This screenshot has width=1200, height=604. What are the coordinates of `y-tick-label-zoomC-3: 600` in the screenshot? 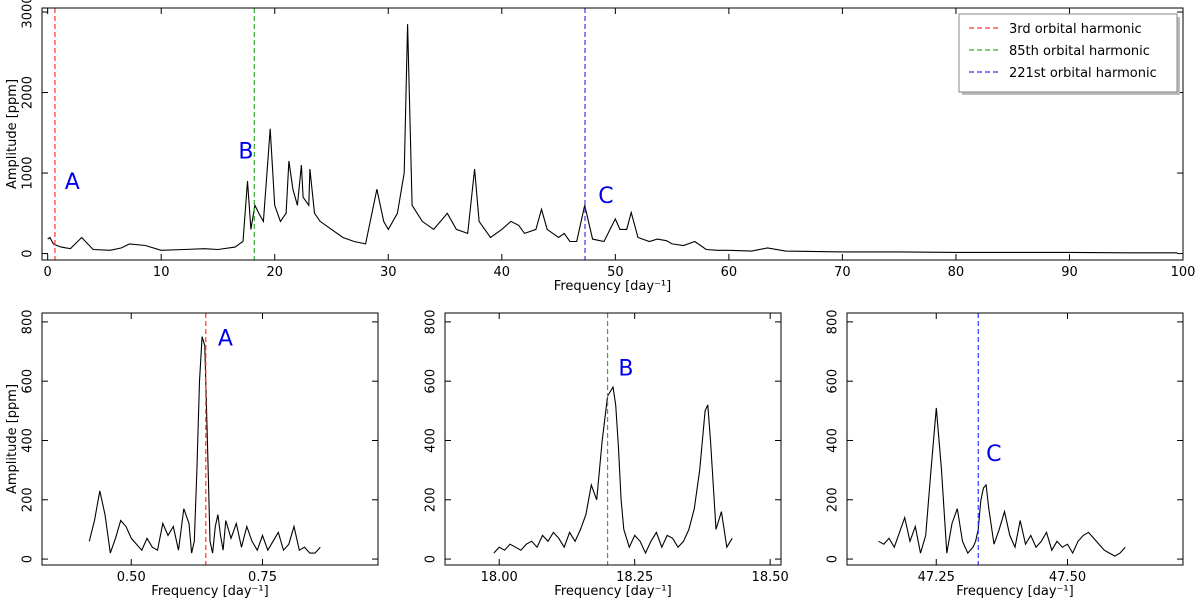 It's located at (833, 381).